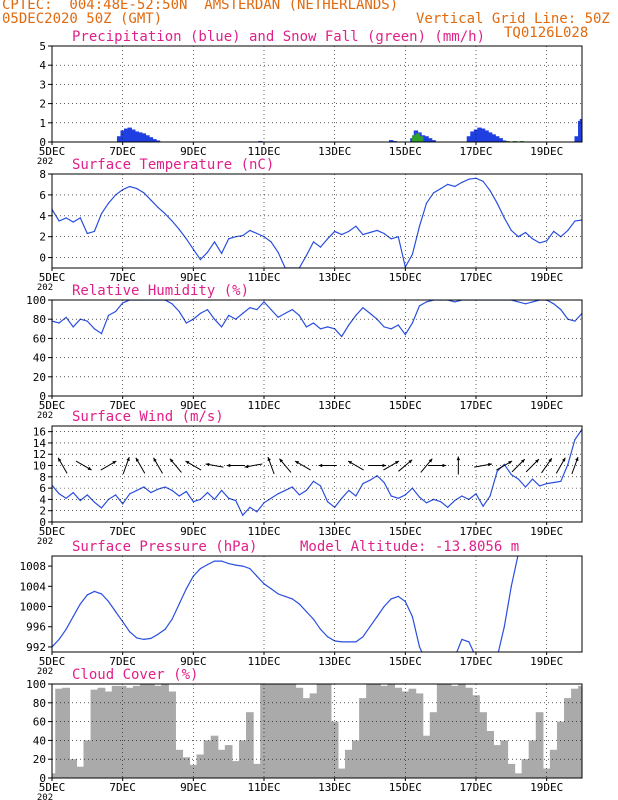  What do you see at coordinates (39, 722) in the screenshot?
I see `y-tick-label: 60` at bounding box center [39, 722].